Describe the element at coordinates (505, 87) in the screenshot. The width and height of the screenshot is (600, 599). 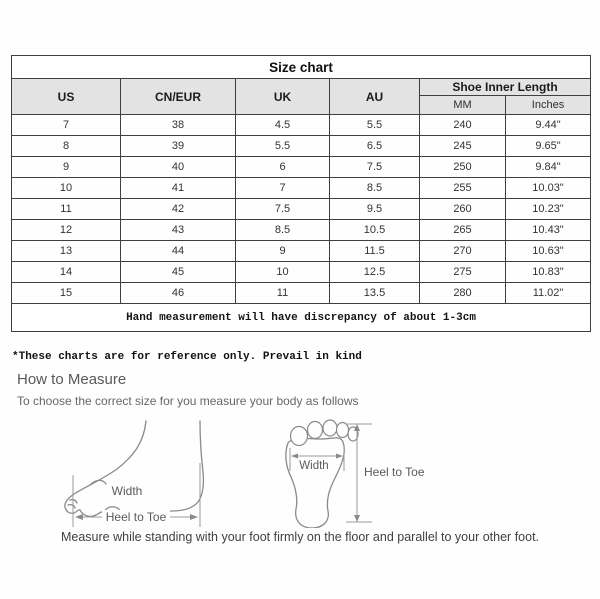
I see `column-header-inner-length: Shoe Inner Length` at that location.